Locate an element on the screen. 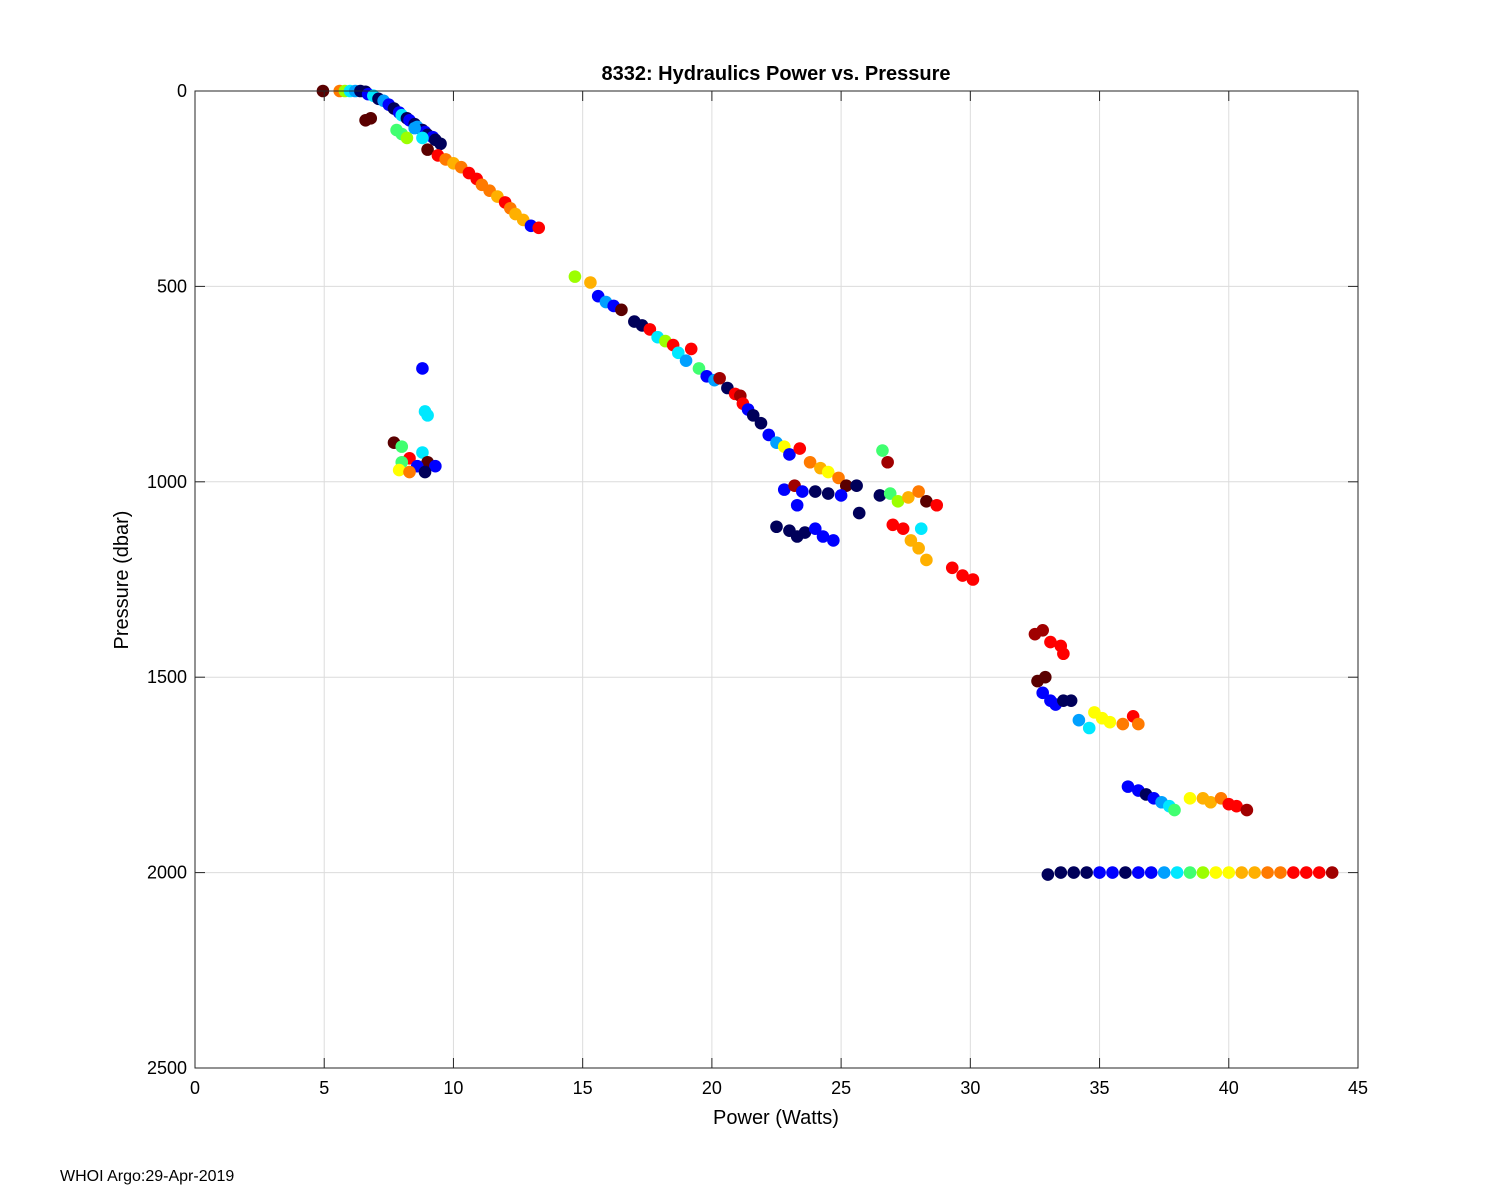 This screenshot has height=1200, width=1500. x-tick-label: 5 is located at coordinates (324, 1088).